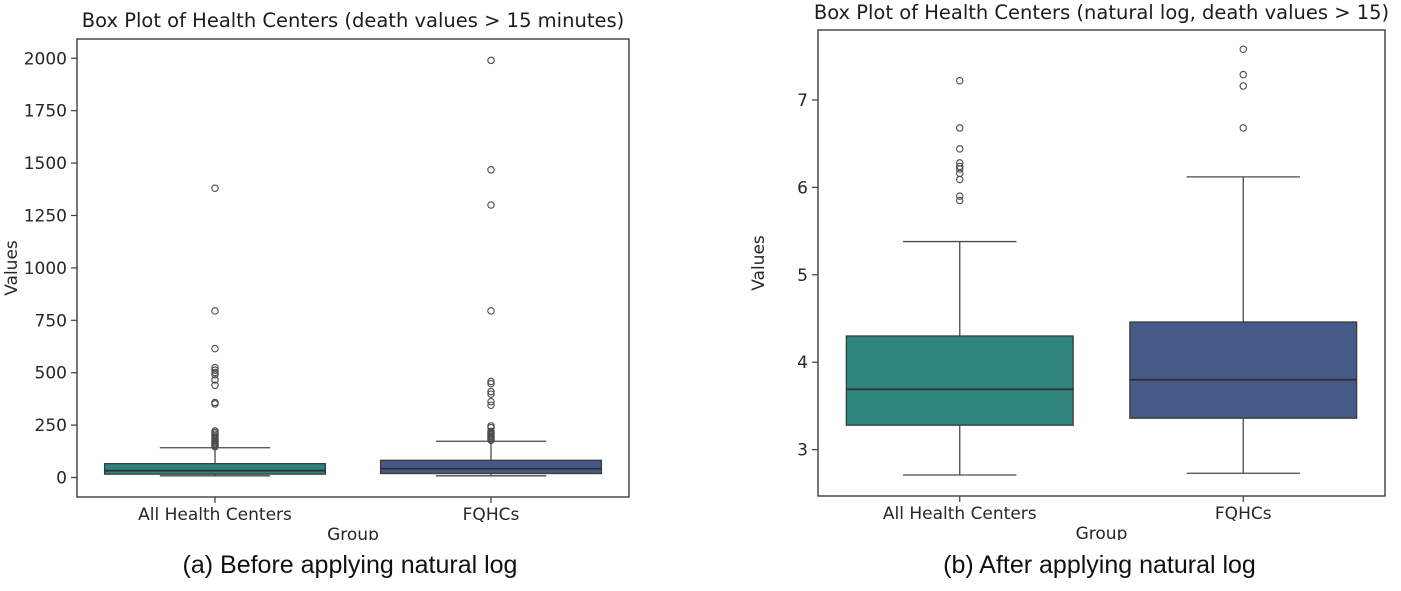 Image resolution: width=1401 pixels, height=591 pixels. What do you see at coordinates (45, 112) in the screenshot?
I see `y-tick-label: 1750` at bounding box center [45, 112].